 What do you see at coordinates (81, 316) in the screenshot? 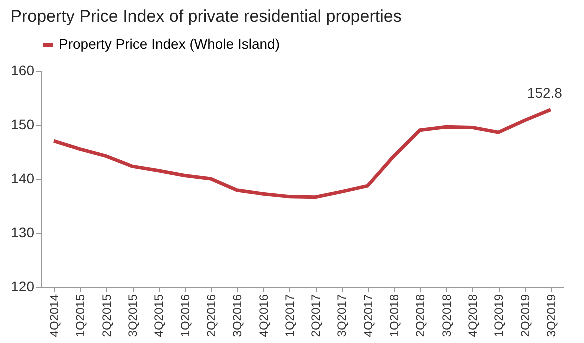
I see `x-tick-label: 1Q2015` at bounding box center [81, 316].